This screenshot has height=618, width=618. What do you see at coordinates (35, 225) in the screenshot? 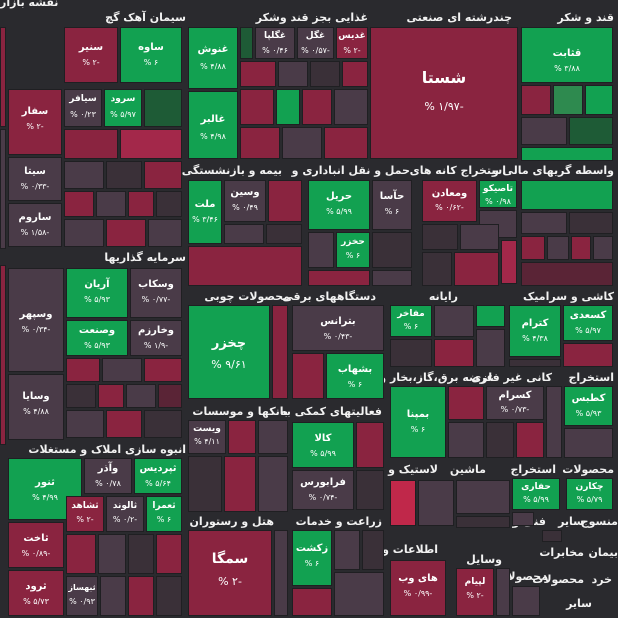
I see `stock-tile: ساروم -۱/۵۸ %` at bounding box center [35, 225].